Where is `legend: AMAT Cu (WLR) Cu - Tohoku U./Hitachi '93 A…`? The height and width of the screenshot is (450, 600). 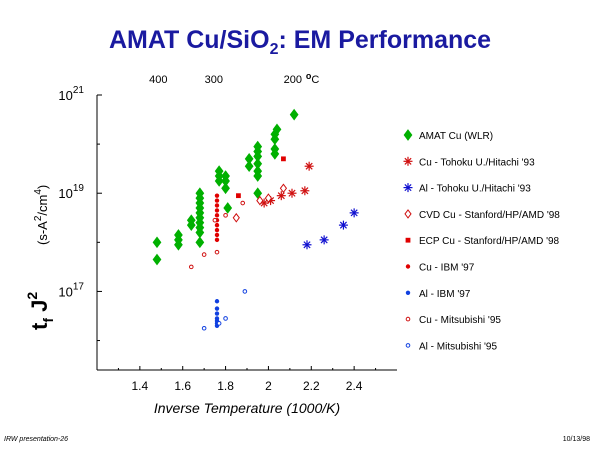 legend: AMAT Cu (WLR) Cu - Tohoku U./Hitachi '93 A… is located at coordinates (481, 240).